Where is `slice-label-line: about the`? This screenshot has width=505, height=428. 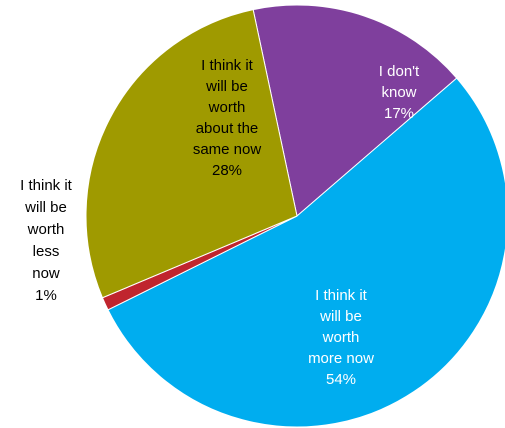 slice-label-line: about the is located at coordinates (227, 128).